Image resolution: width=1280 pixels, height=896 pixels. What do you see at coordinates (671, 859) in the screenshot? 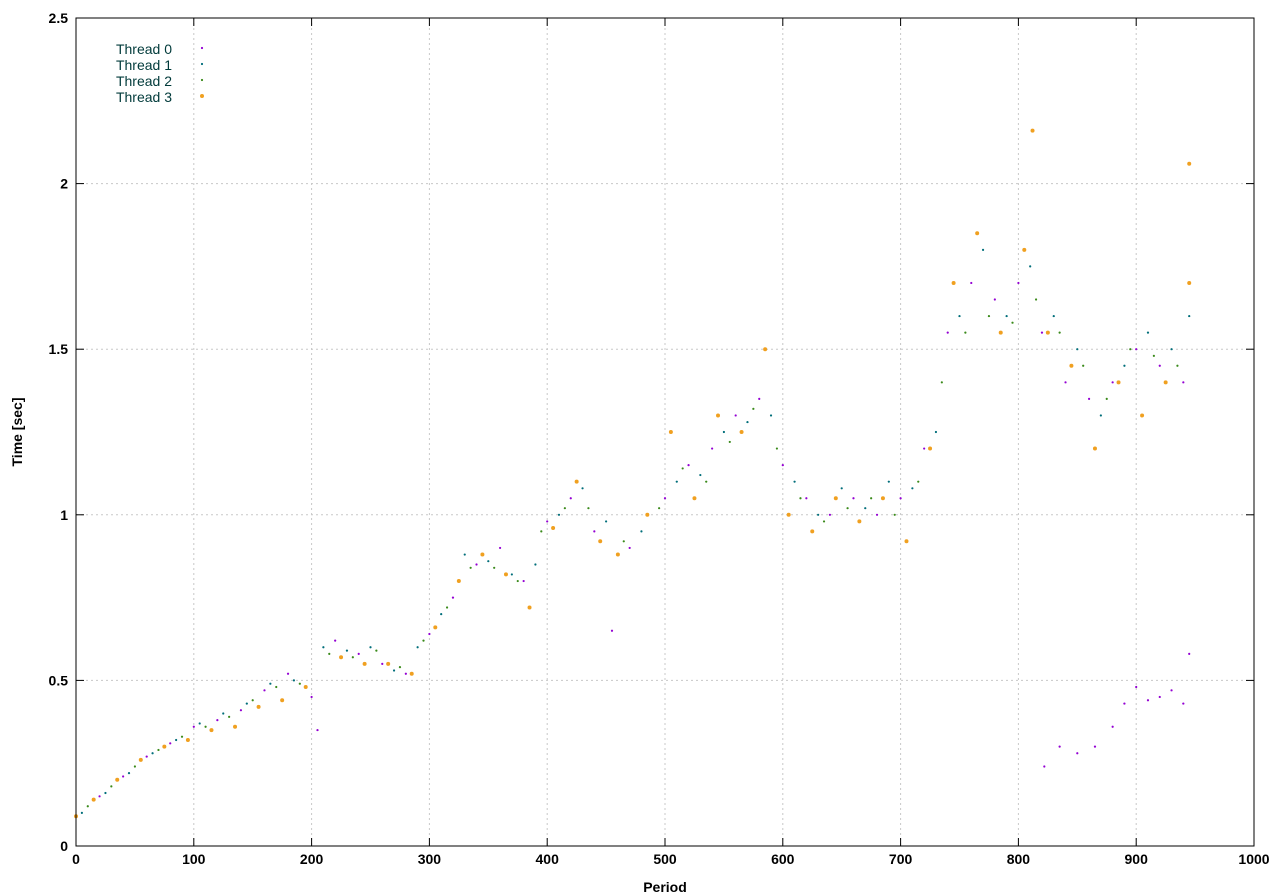
I see `x-tick-labels: 0 100 200 300 400 500 600 700 800 900 1000` at bounding box center [671, 859].